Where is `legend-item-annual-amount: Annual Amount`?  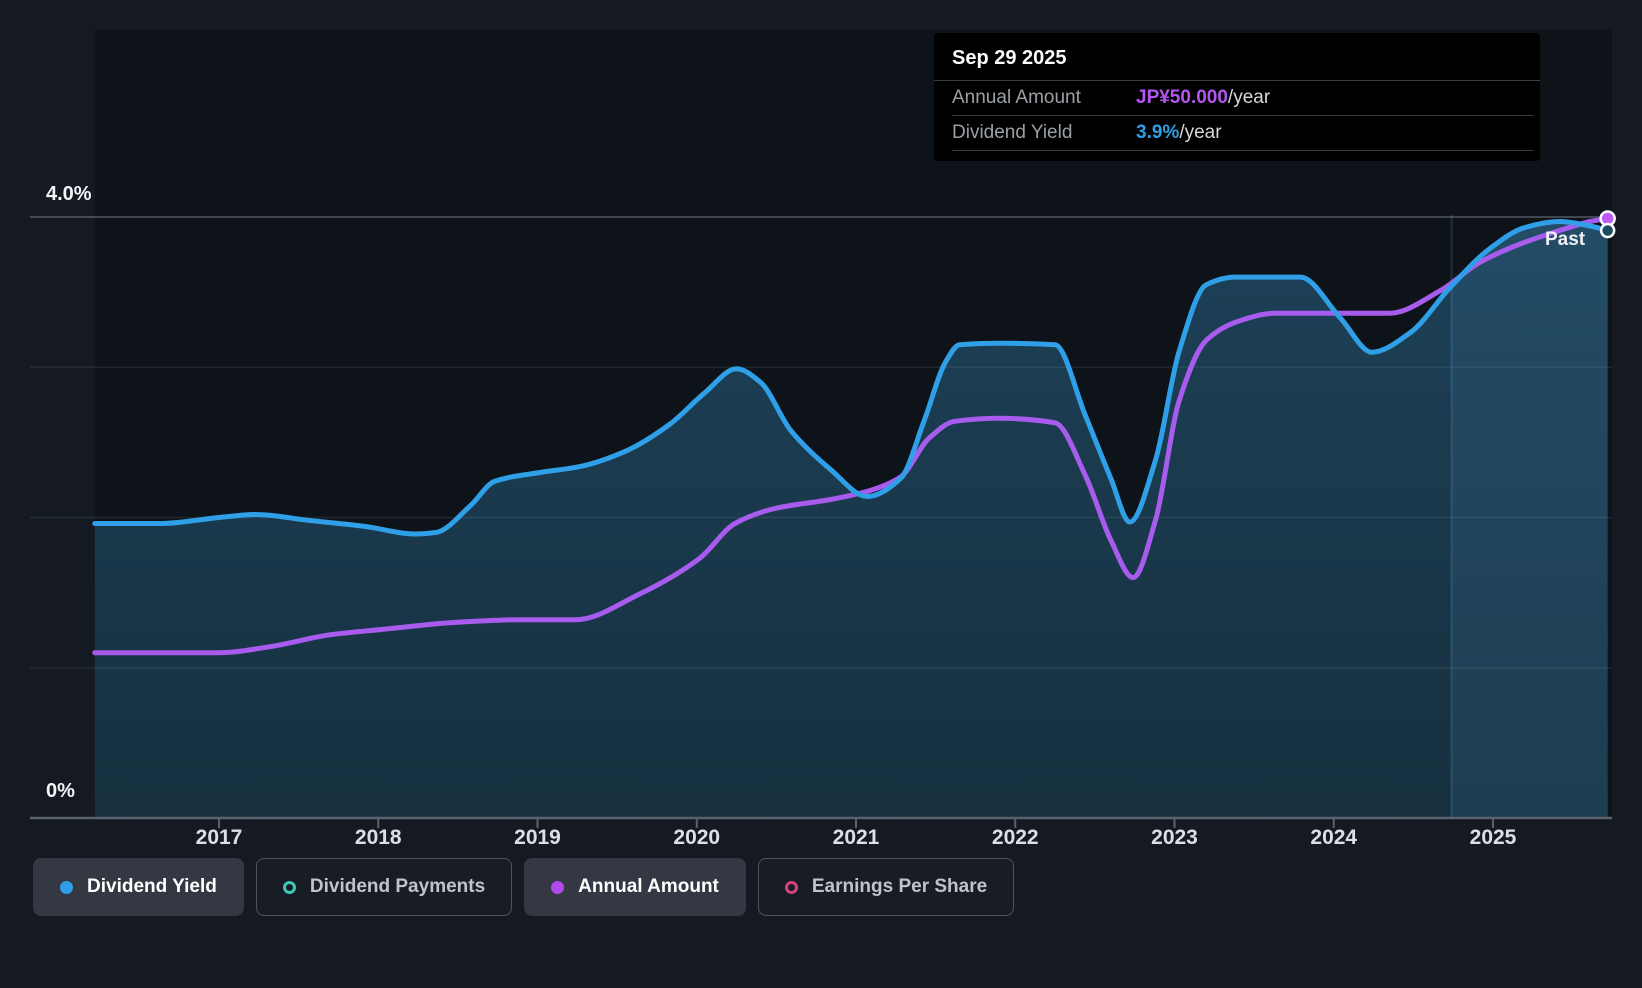
legend-item-annual-amount: Annual Amount is located at coordinates (635, 887).